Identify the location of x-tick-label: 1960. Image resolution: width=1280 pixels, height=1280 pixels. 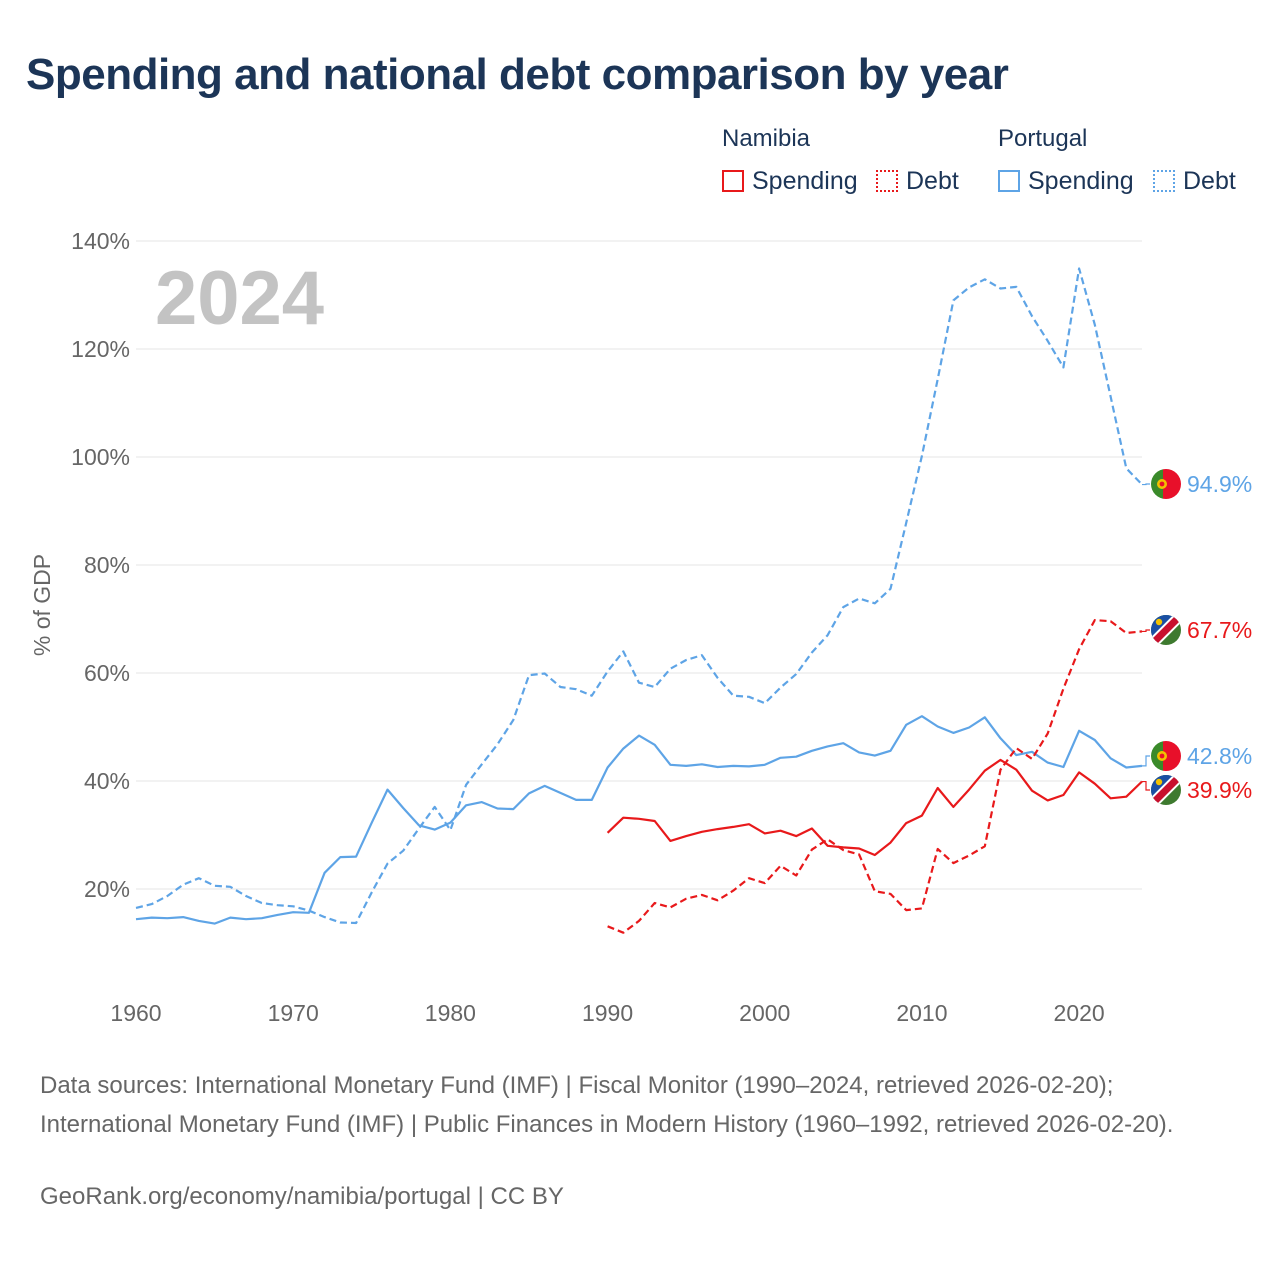
(135, 1013).